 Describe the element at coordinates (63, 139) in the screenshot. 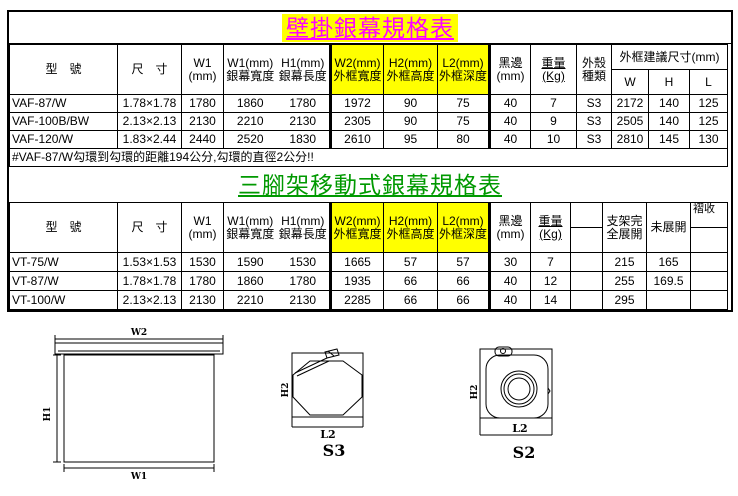

I see `cell-model: VAF-120/W` at that location.